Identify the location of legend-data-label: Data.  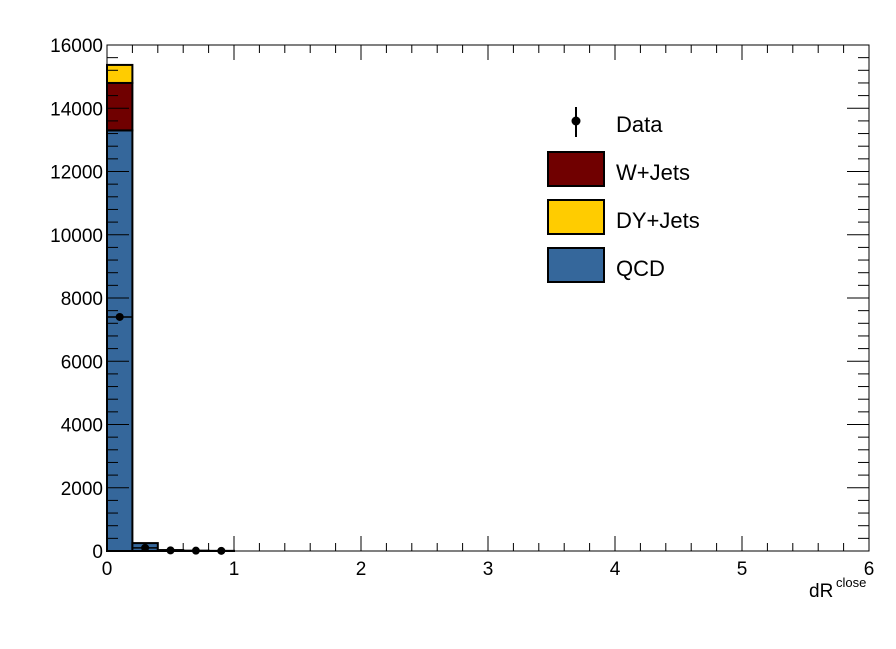
(639, 124).